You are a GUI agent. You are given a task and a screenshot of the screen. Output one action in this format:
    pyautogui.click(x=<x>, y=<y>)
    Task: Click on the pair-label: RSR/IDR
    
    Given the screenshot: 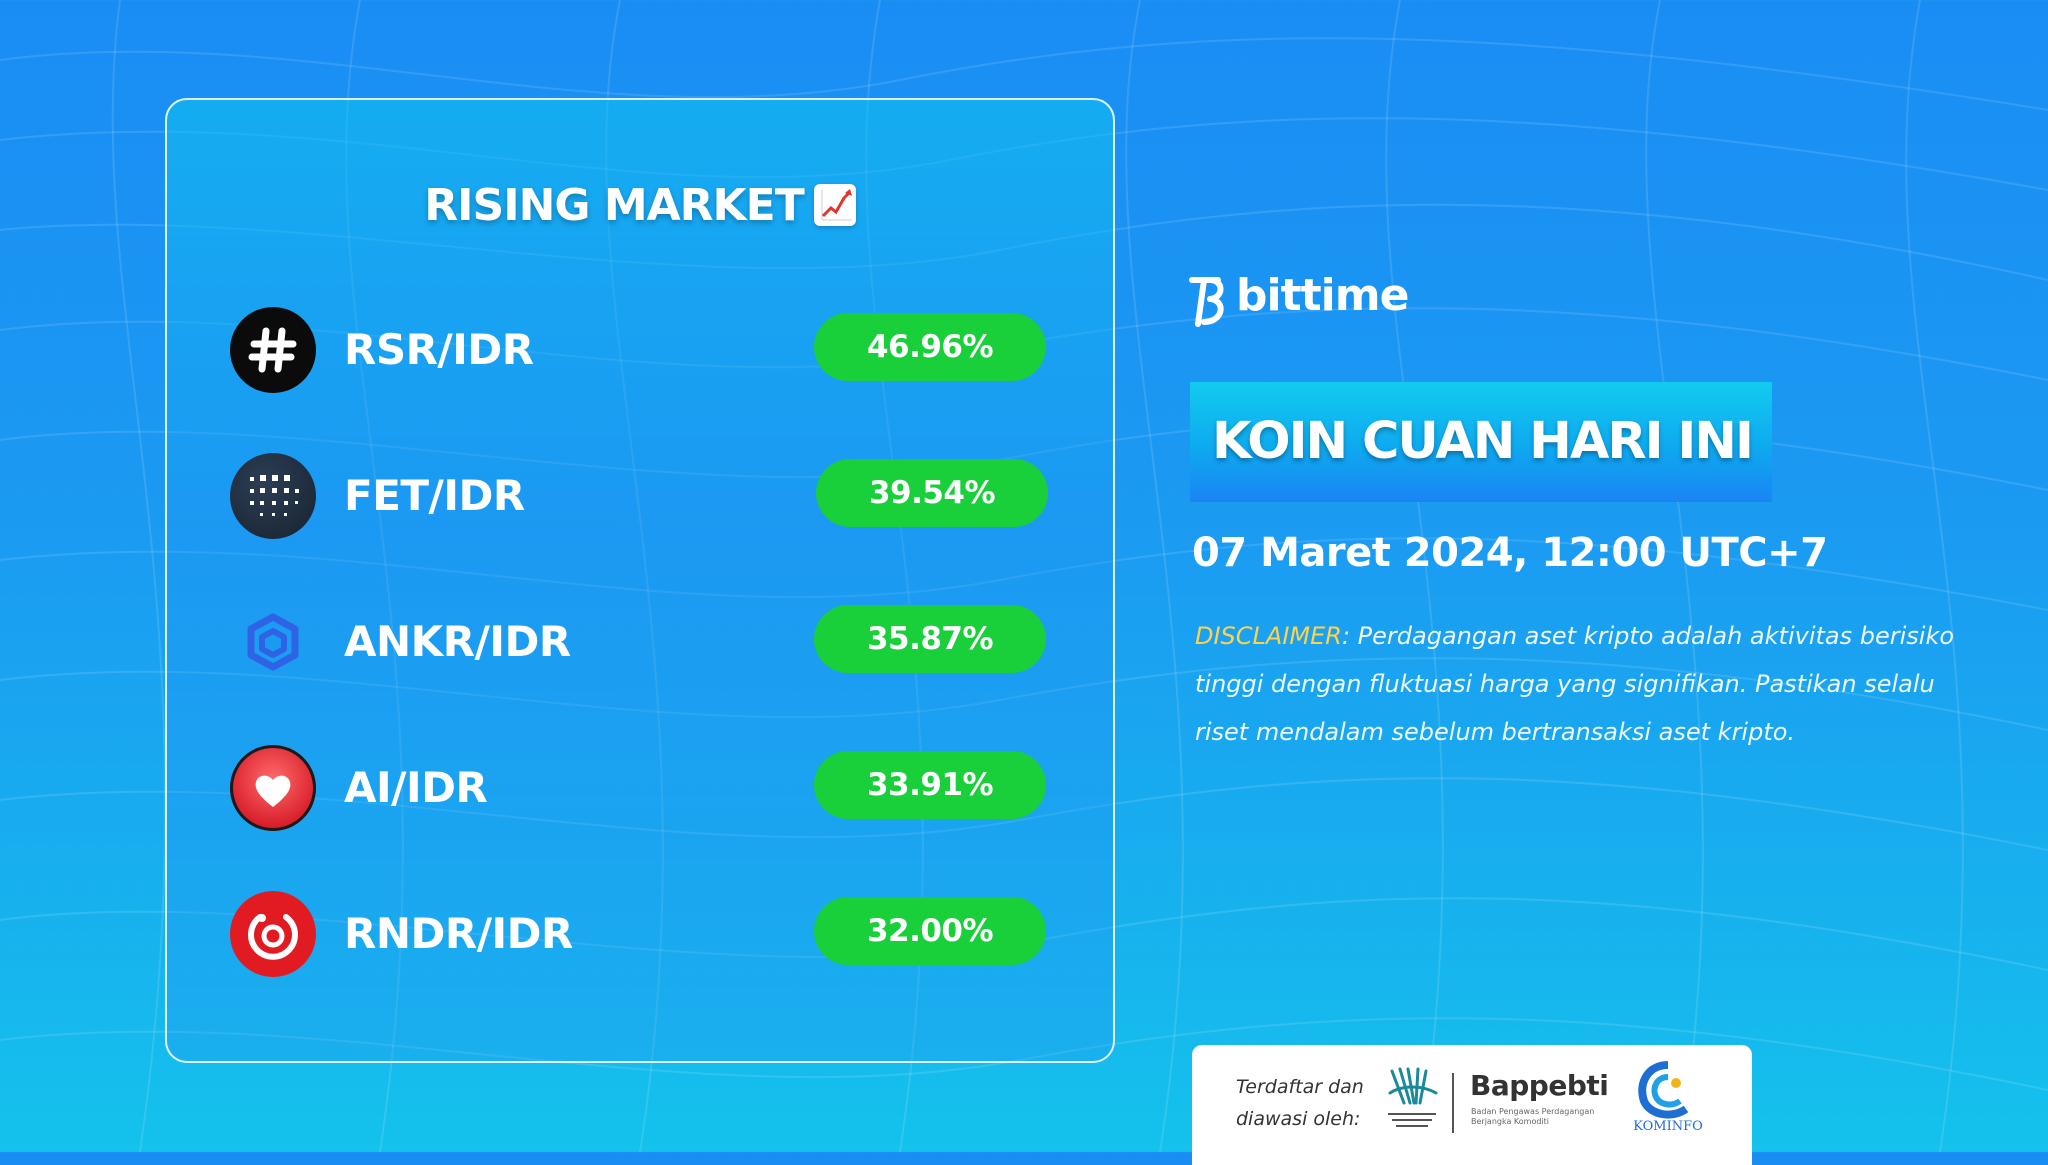 What is the action you would take?
    pyautogui.click(x=439, y=349)
    